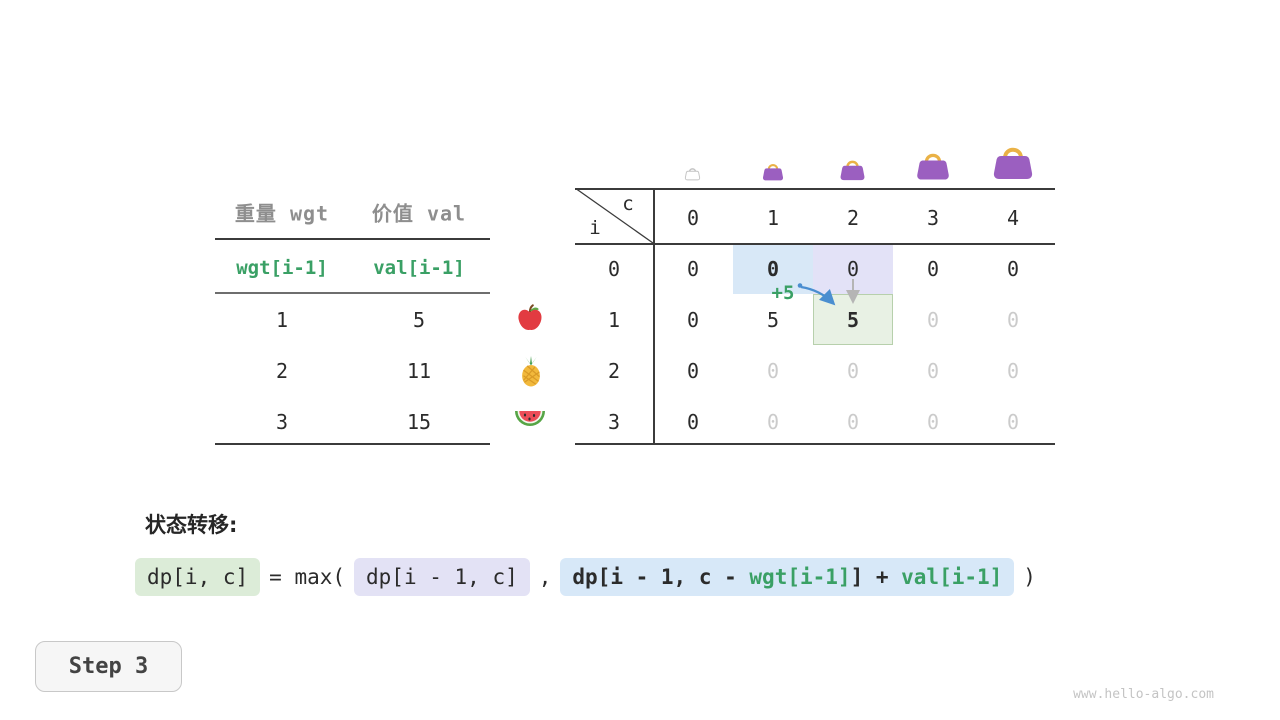 Image resolution: width=1280 pixels, height=720 pixels. I want to click on bag-tiny-icon, so click(692, 173).